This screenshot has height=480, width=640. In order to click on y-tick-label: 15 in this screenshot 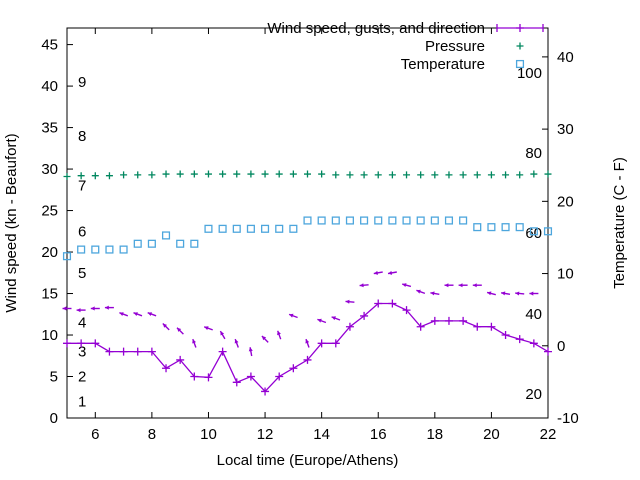, I will do `click(49, 294)`.